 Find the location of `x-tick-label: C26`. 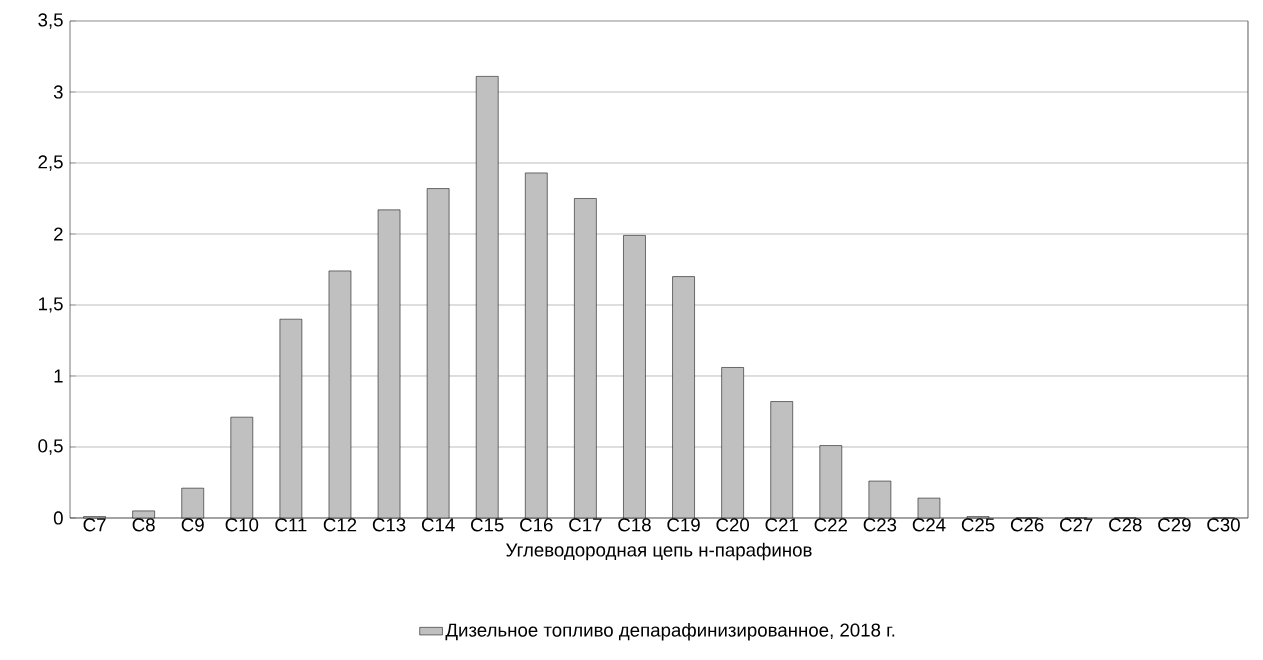

x-tick-label: C26 is located at coordinates (1027, 525).